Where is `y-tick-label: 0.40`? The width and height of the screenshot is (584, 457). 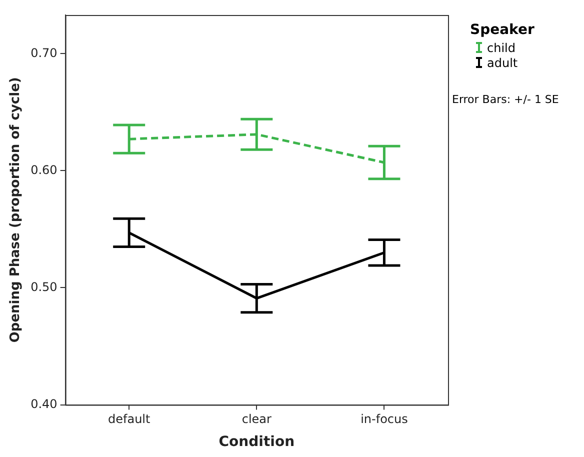 y-tick-label: 0.40 is located at coordinates (44, 403).